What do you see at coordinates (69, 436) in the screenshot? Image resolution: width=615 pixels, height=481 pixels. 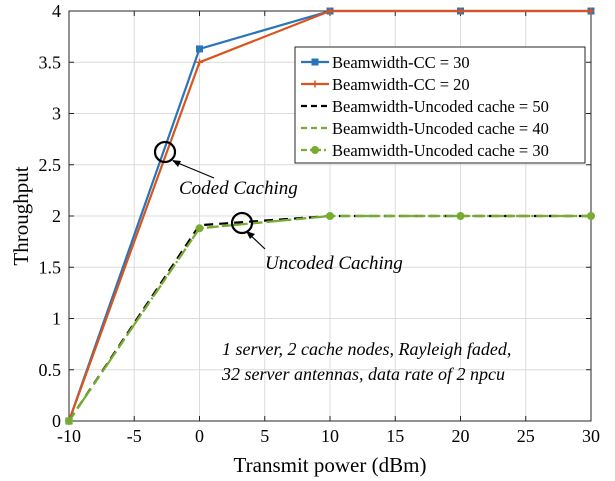 I see `x-tick-label: -10` at bounding box center [69, 436].